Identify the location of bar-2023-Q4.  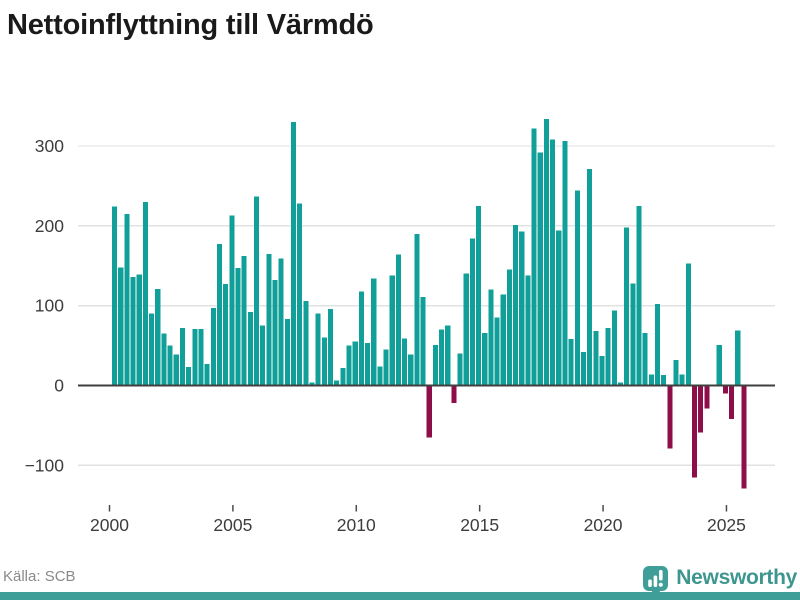
(701, 409).